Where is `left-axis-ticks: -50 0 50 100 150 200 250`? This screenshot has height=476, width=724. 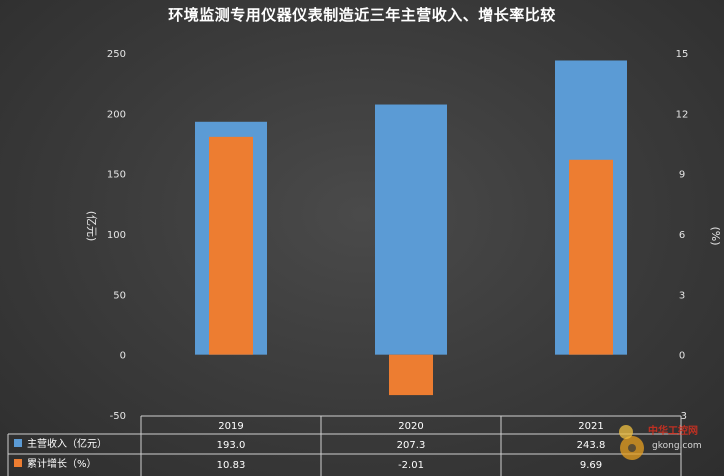
left-axis-ticks: -50 0 50 100 150 200 250 is located at coordinates (116, 235).